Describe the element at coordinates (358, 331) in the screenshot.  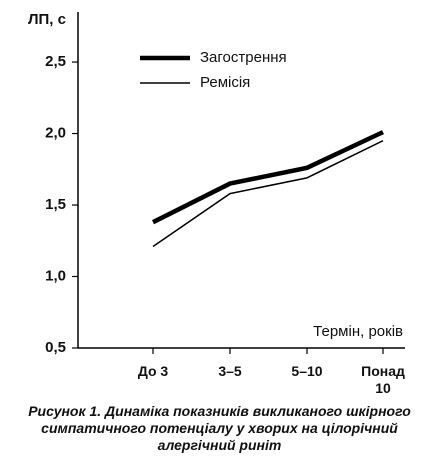
I see `x-axis-label: Термін, років` at that location.